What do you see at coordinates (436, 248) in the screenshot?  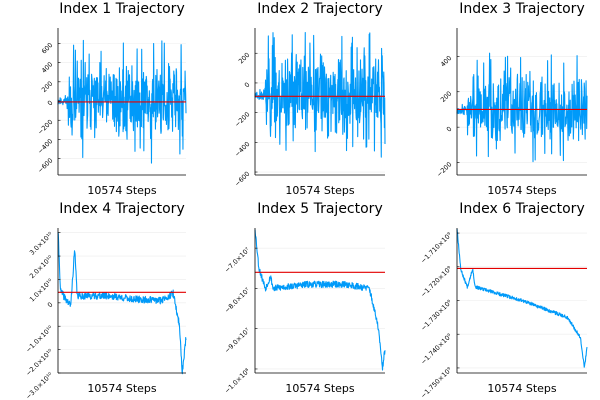 I see `y-tick-label: −1.710×10⁹` at bounding box center [436, 248].